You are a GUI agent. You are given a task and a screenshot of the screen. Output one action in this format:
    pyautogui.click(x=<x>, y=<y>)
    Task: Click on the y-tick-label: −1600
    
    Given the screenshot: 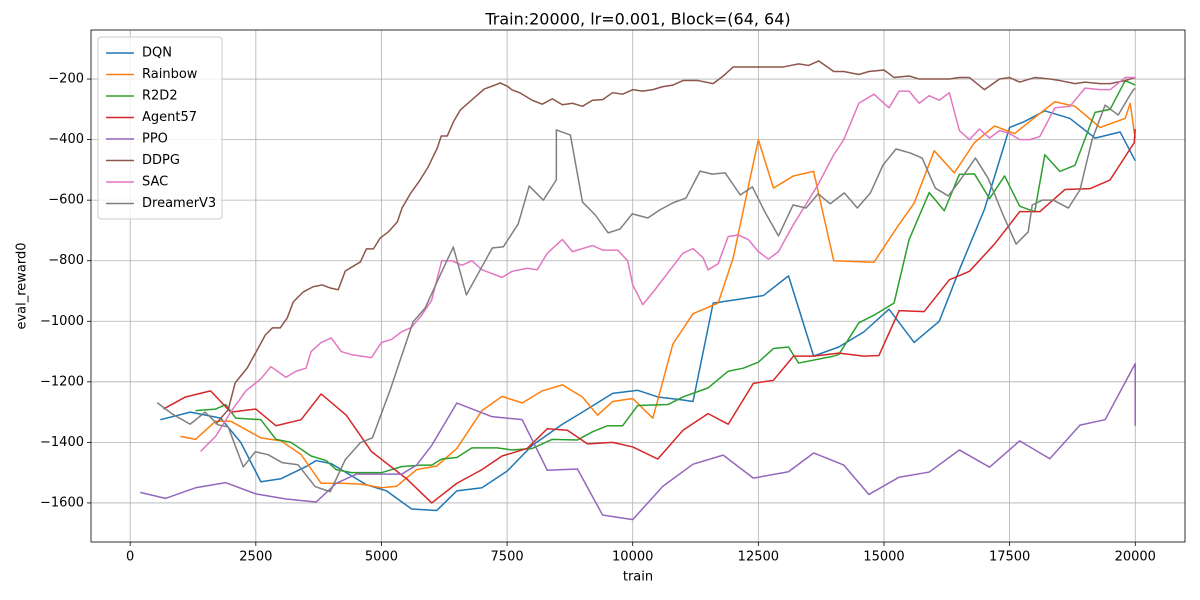 What is the action you would take?
    pyautogui.click(x=62, y=502)
    